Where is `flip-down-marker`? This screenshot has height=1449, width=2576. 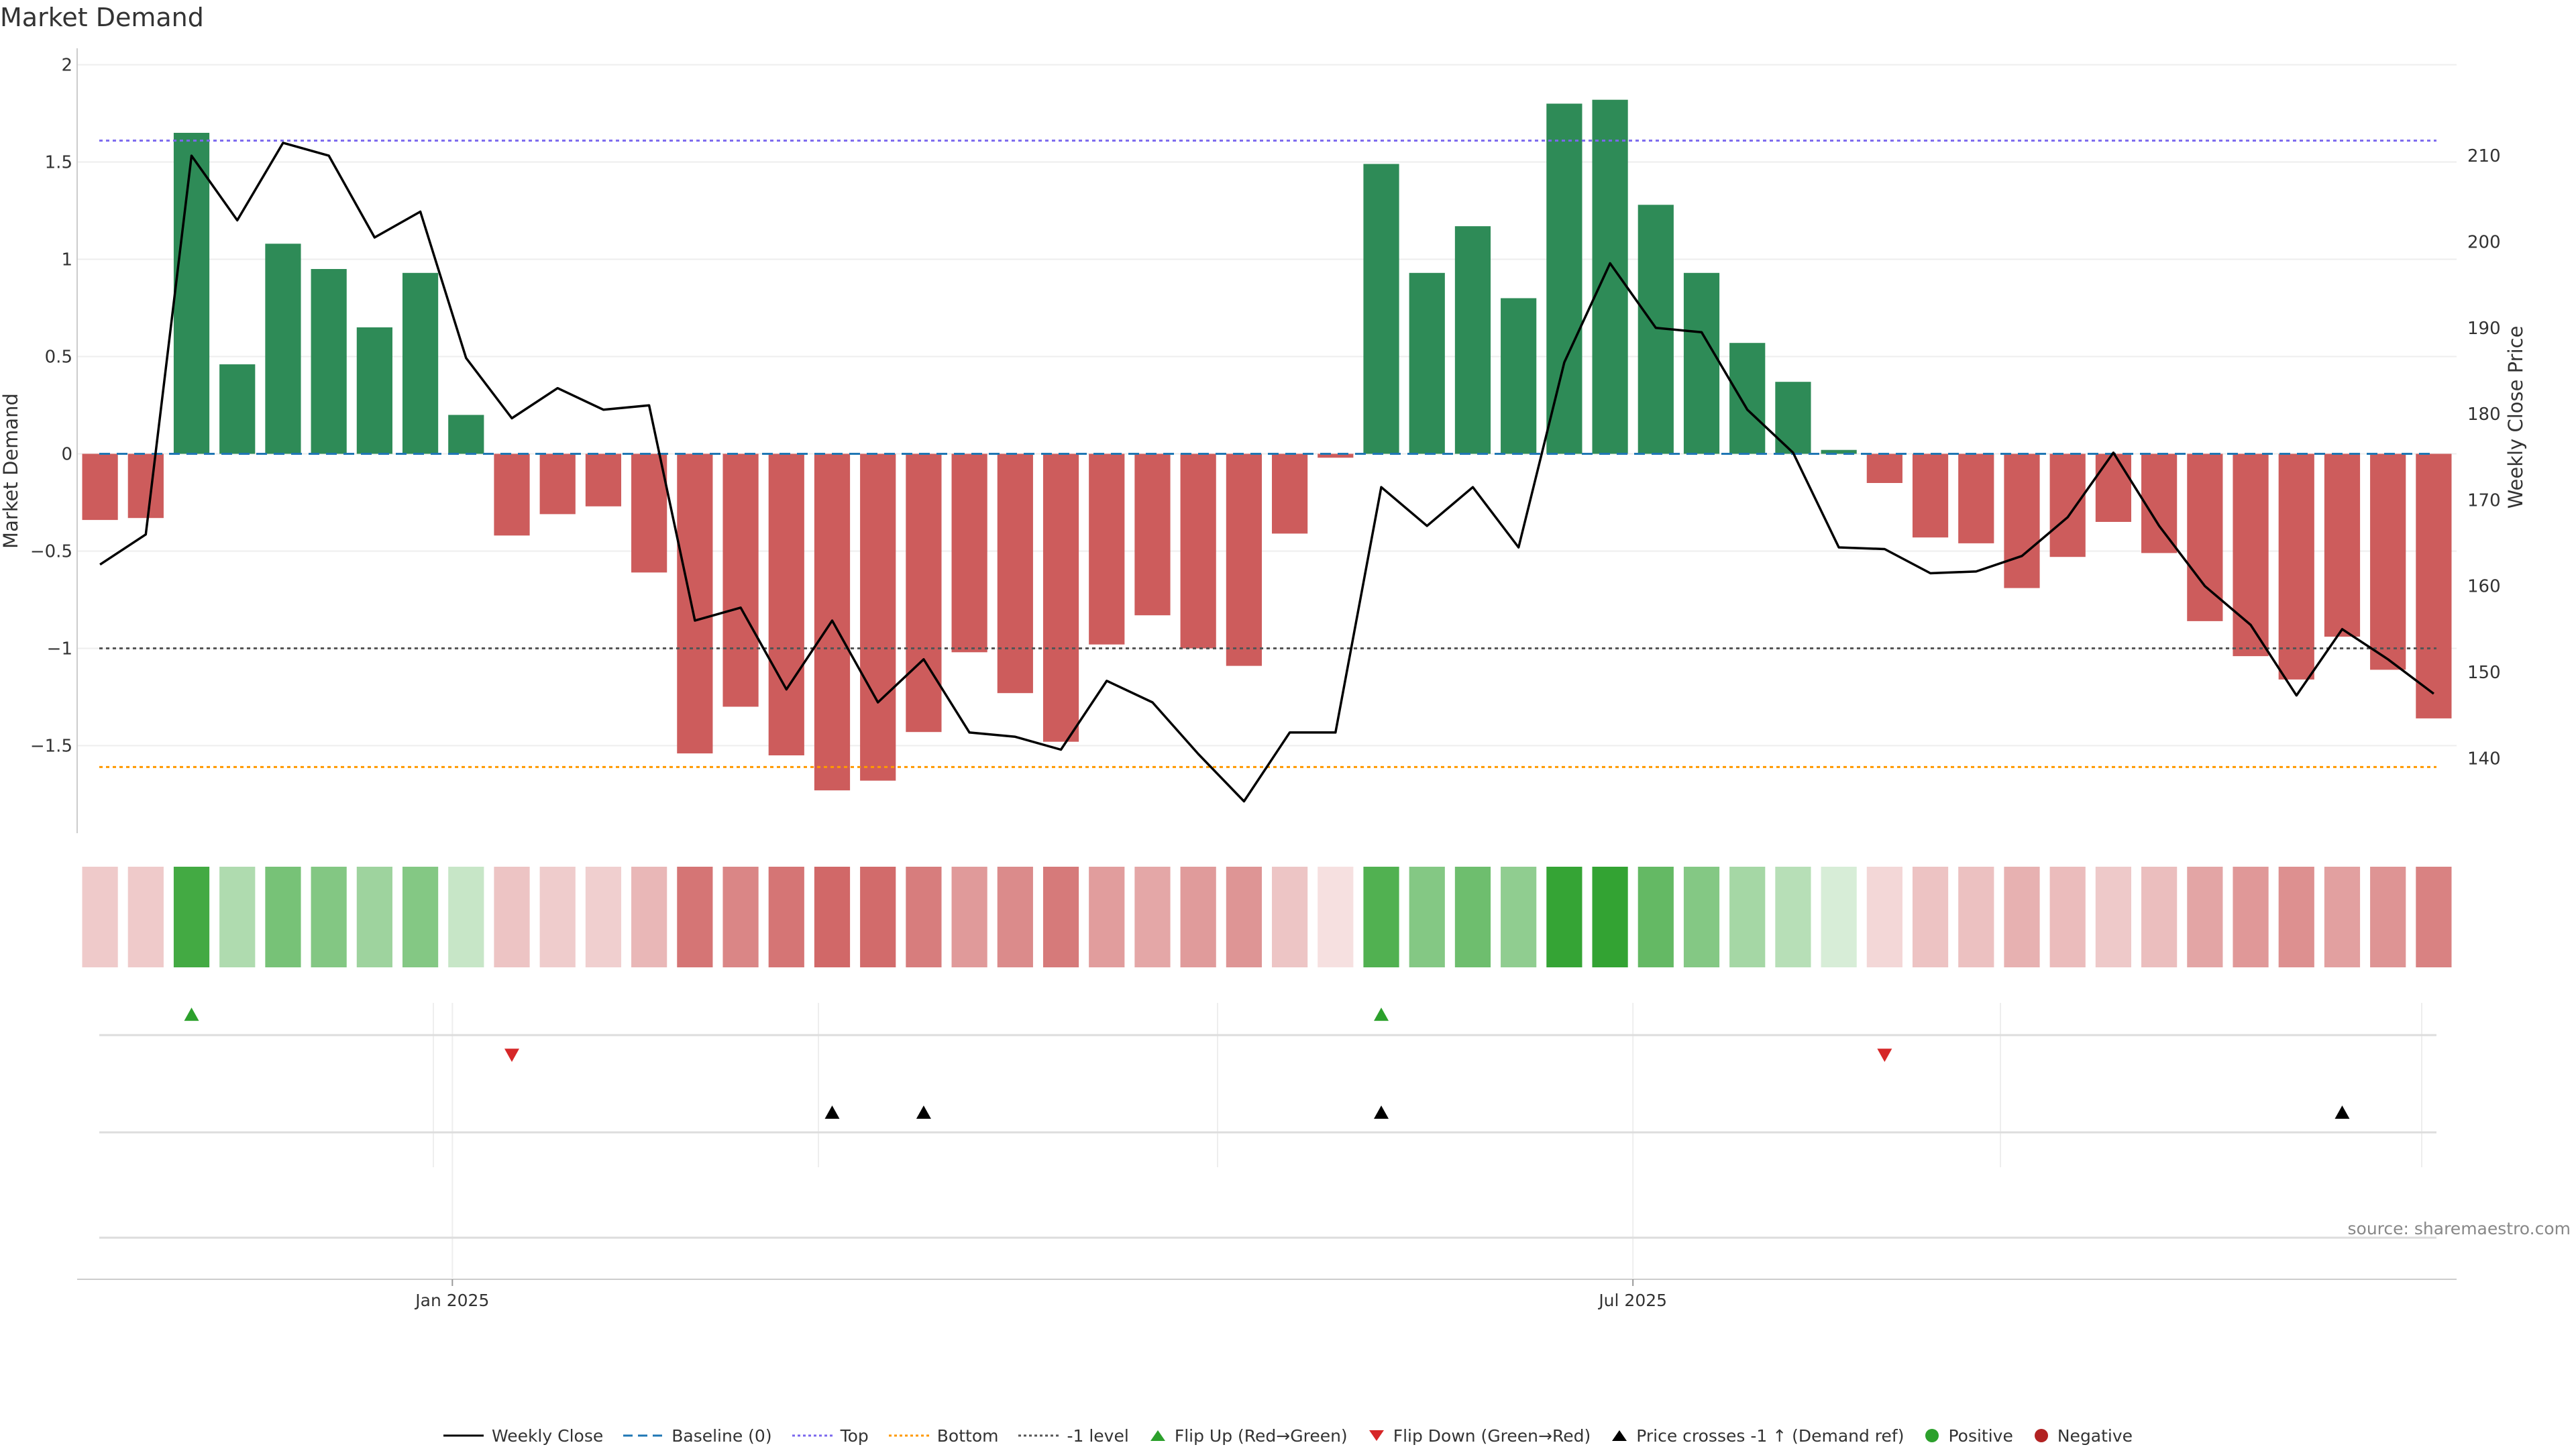 flip-down-marker is located at coordinates (512, 1055).